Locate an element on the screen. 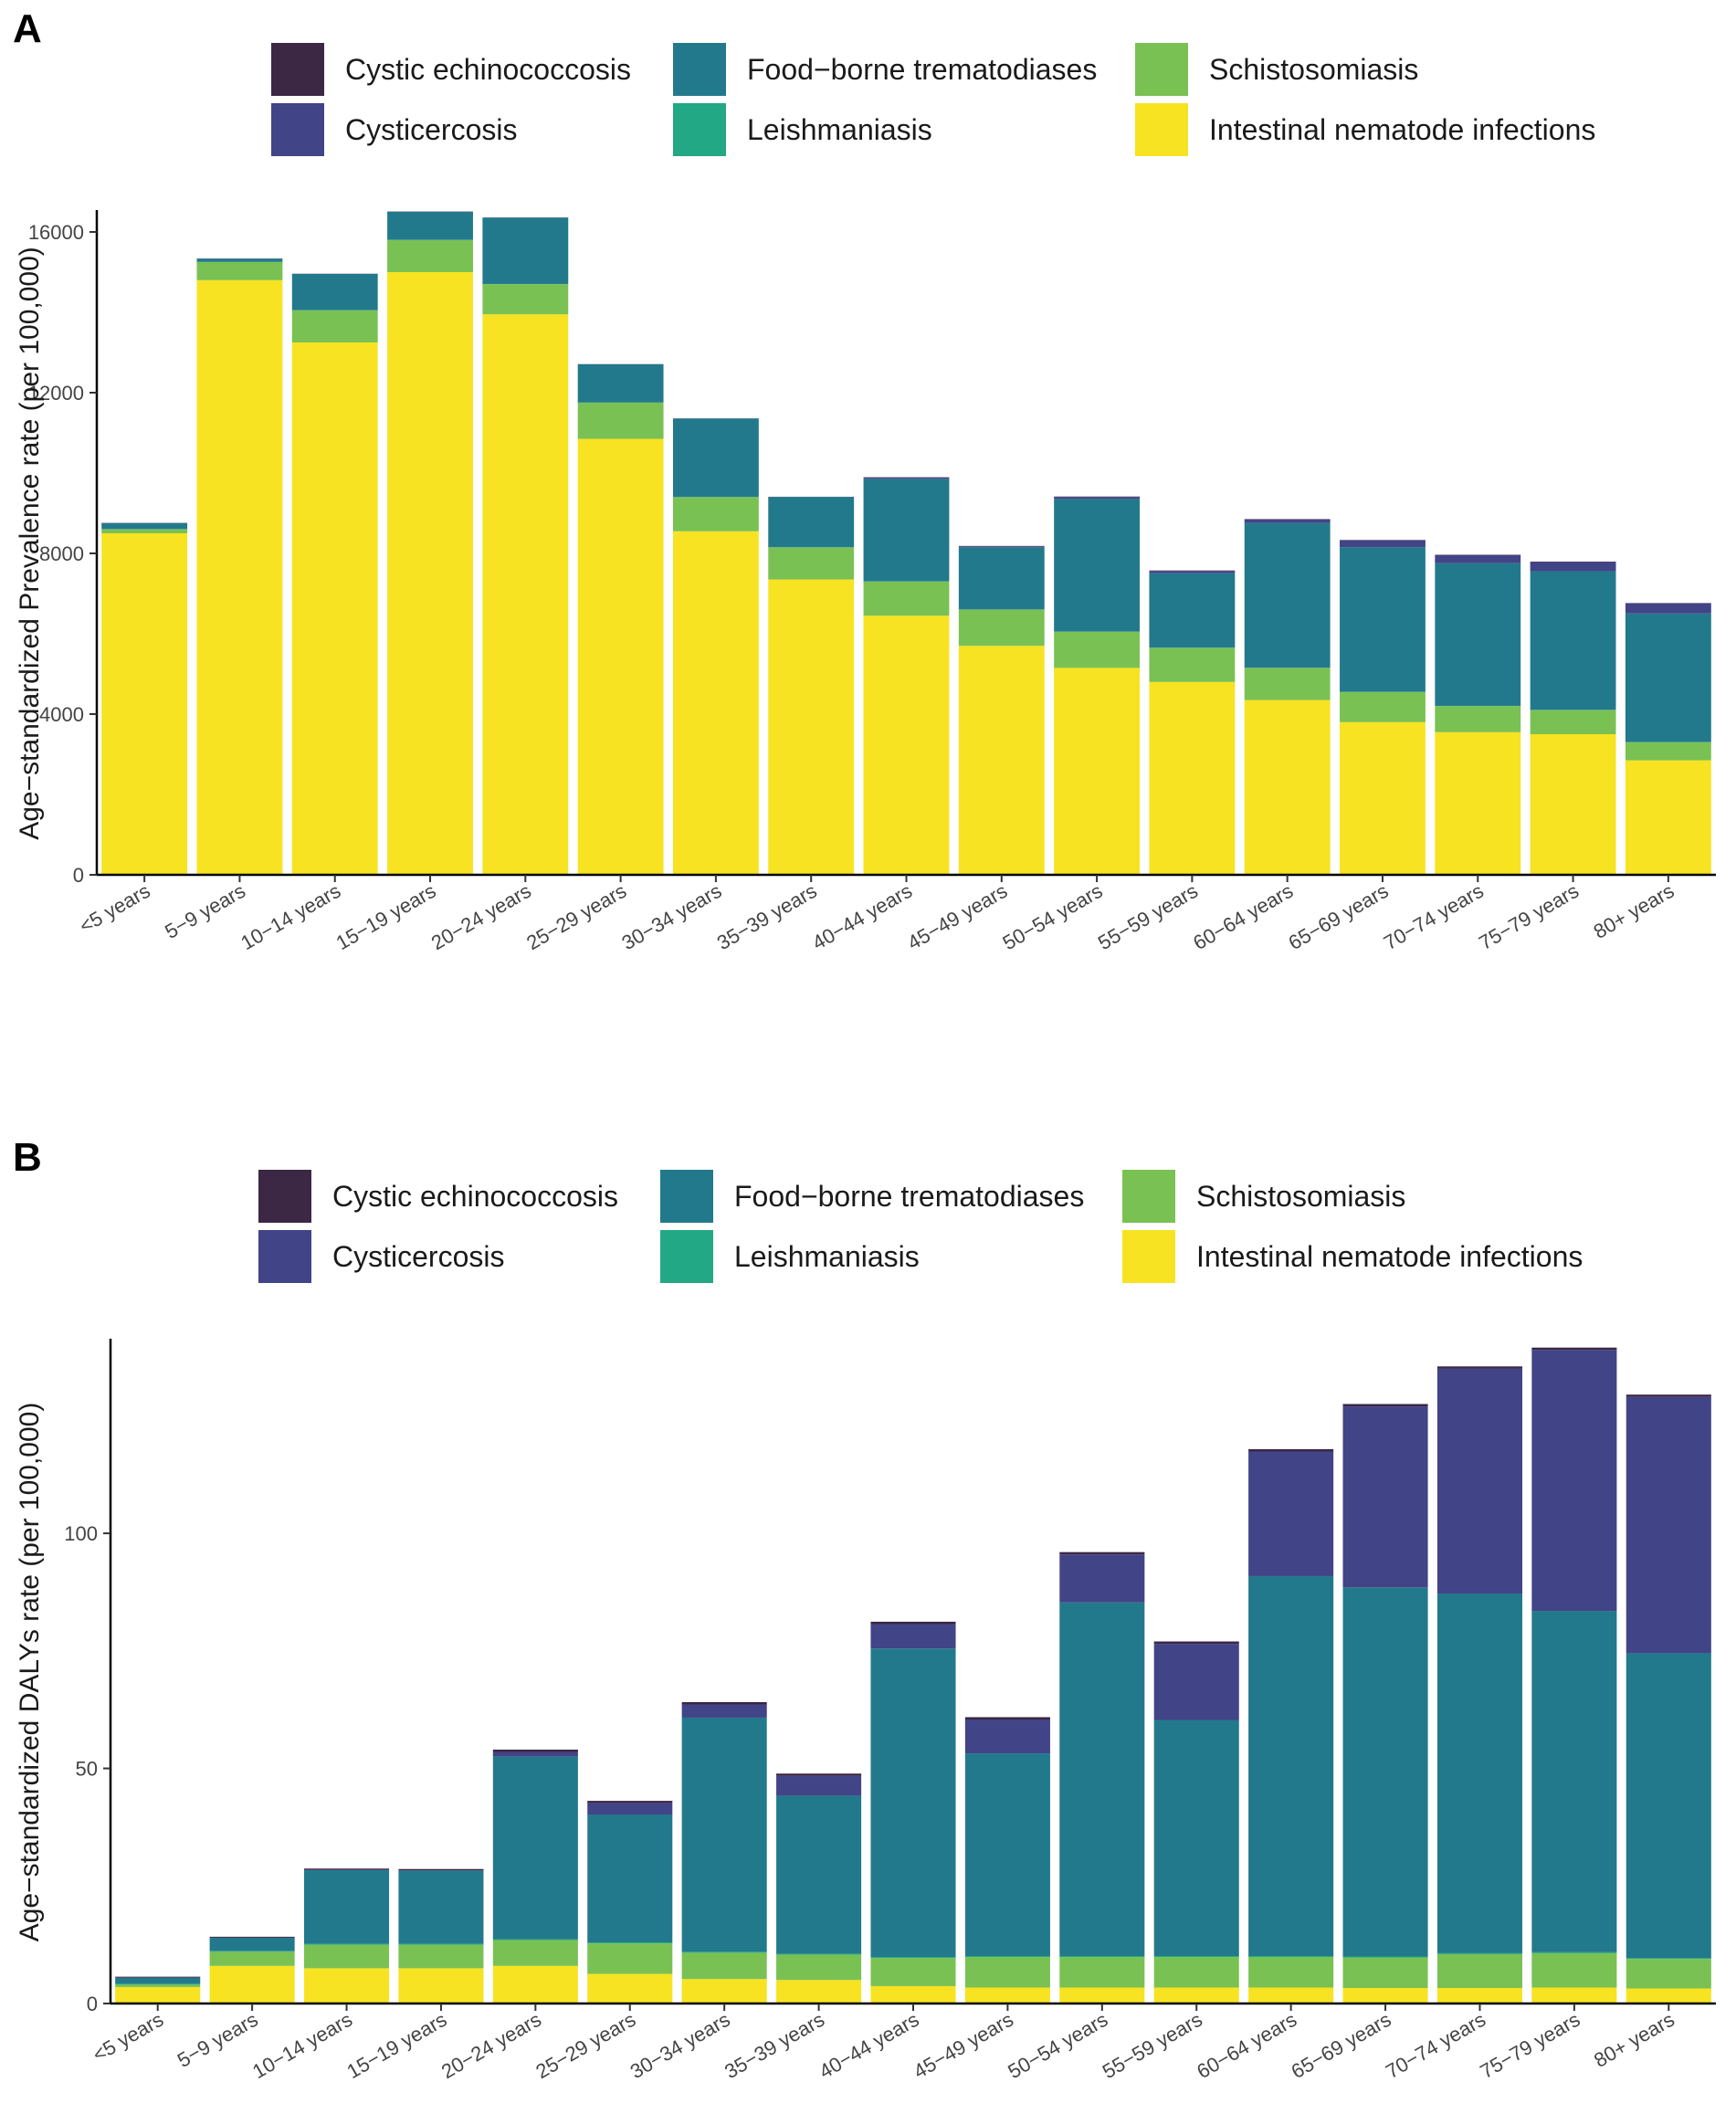 The height and width of the screenshot is (2114, 1736). bar-cystic-echinococcosis-45-49-years is located at coordinates (1007, 1718).